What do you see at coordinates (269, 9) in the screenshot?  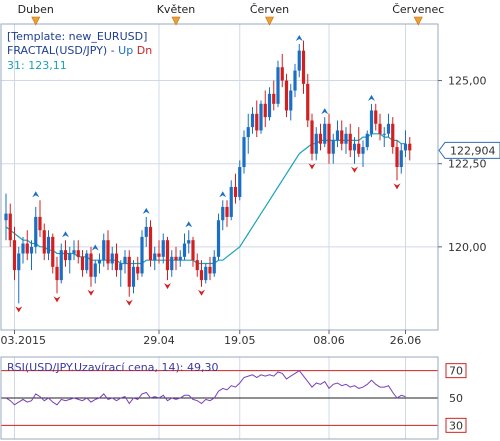 I see `month-label: Červen` at bounding box center [269, 9].